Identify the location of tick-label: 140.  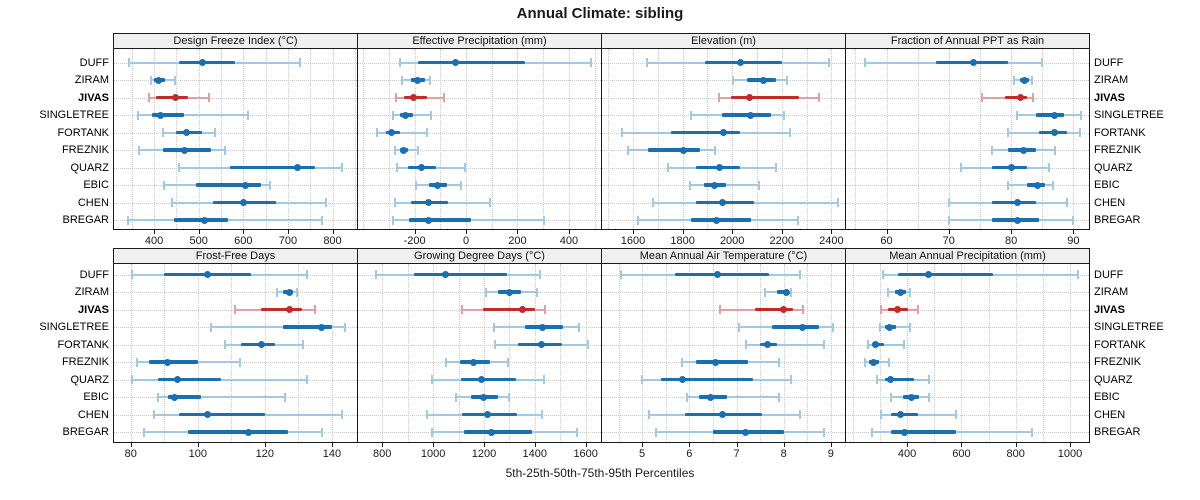
(332, 454).